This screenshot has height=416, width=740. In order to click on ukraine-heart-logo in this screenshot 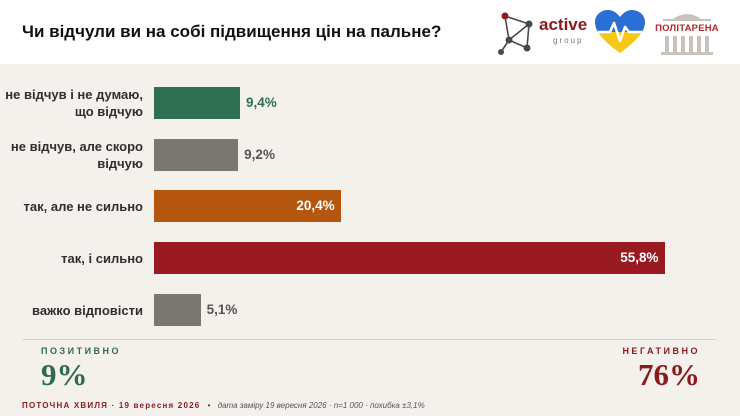, I will do `click(620, 32)`.